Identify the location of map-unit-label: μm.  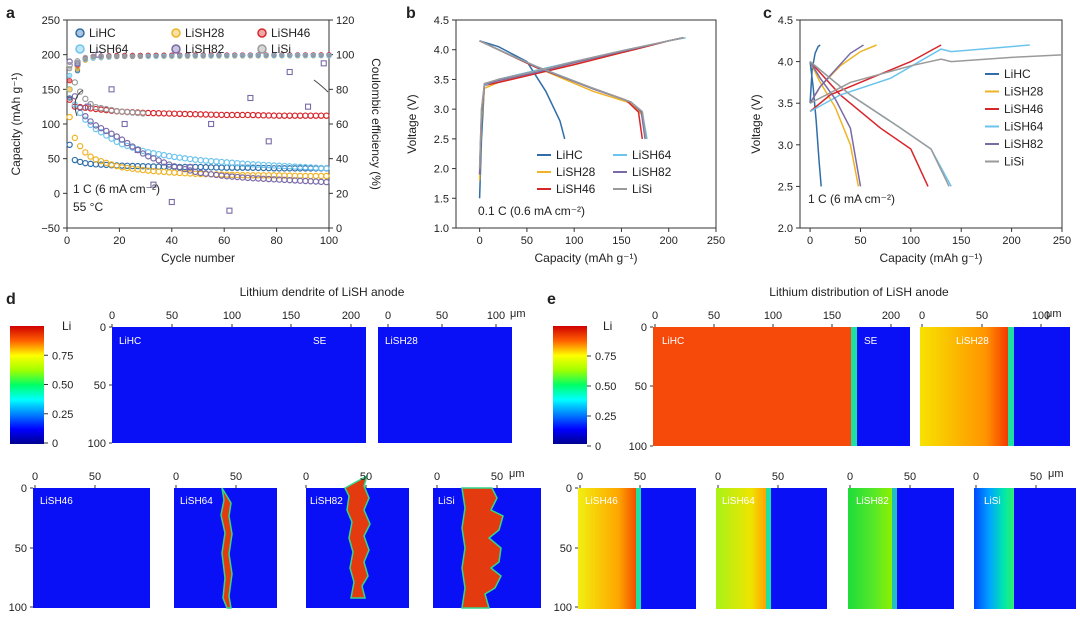
(1054, 314).